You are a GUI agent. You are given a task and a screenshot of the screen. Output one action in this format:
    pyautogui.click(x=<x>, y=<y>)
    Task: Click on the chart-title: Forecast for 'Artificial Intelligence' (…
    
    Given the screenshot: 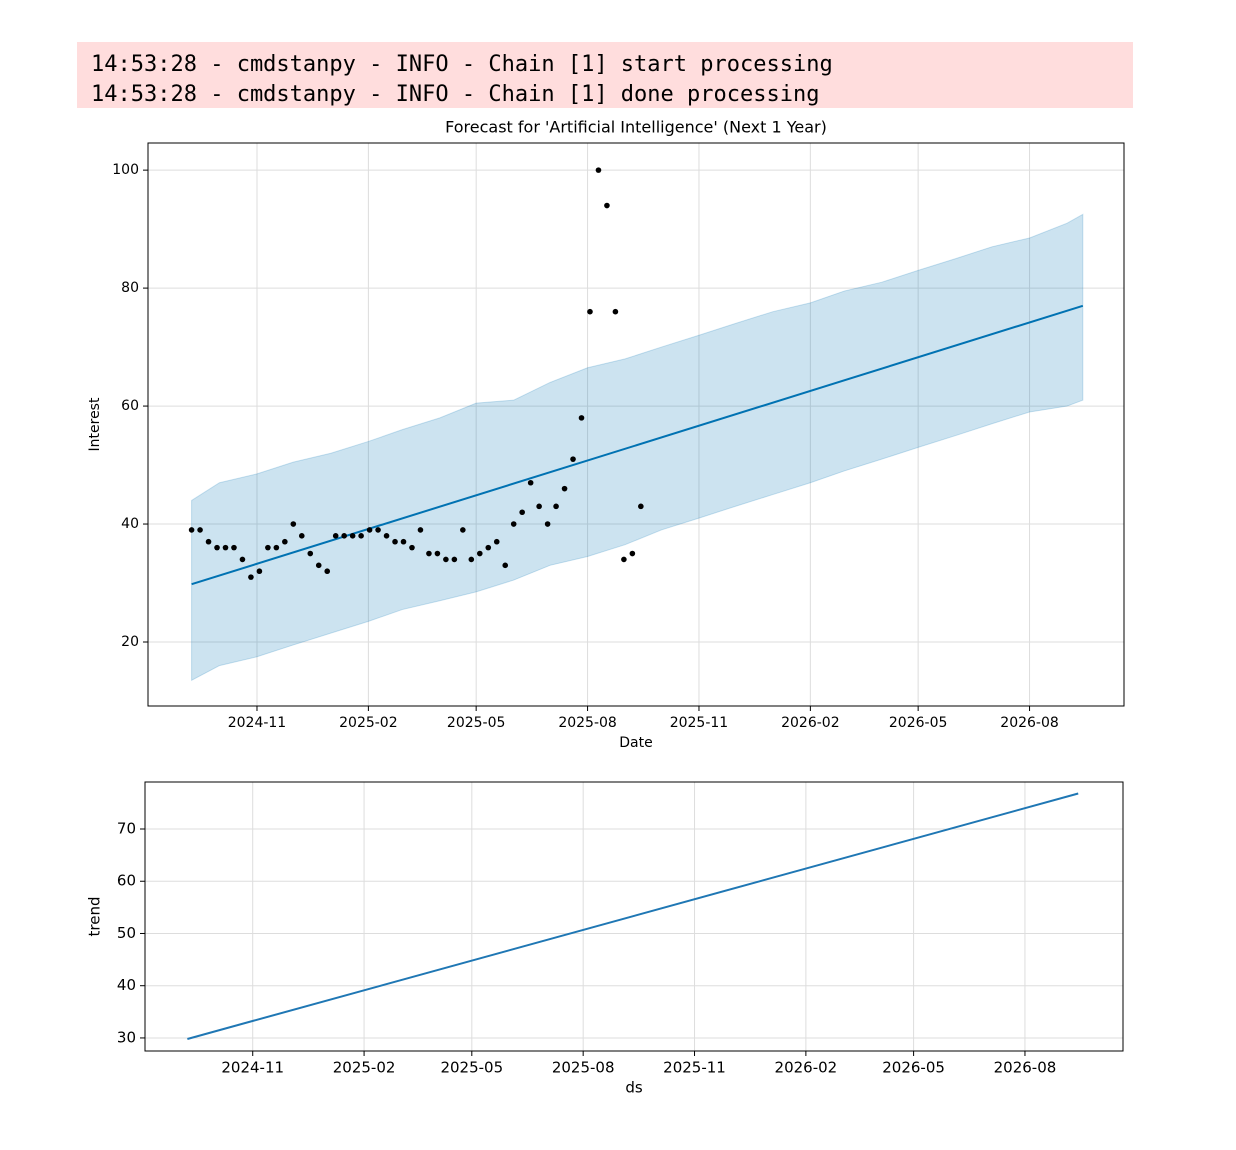 What is the action you would take?
    pyautogui.click(x=636, y=127)
    